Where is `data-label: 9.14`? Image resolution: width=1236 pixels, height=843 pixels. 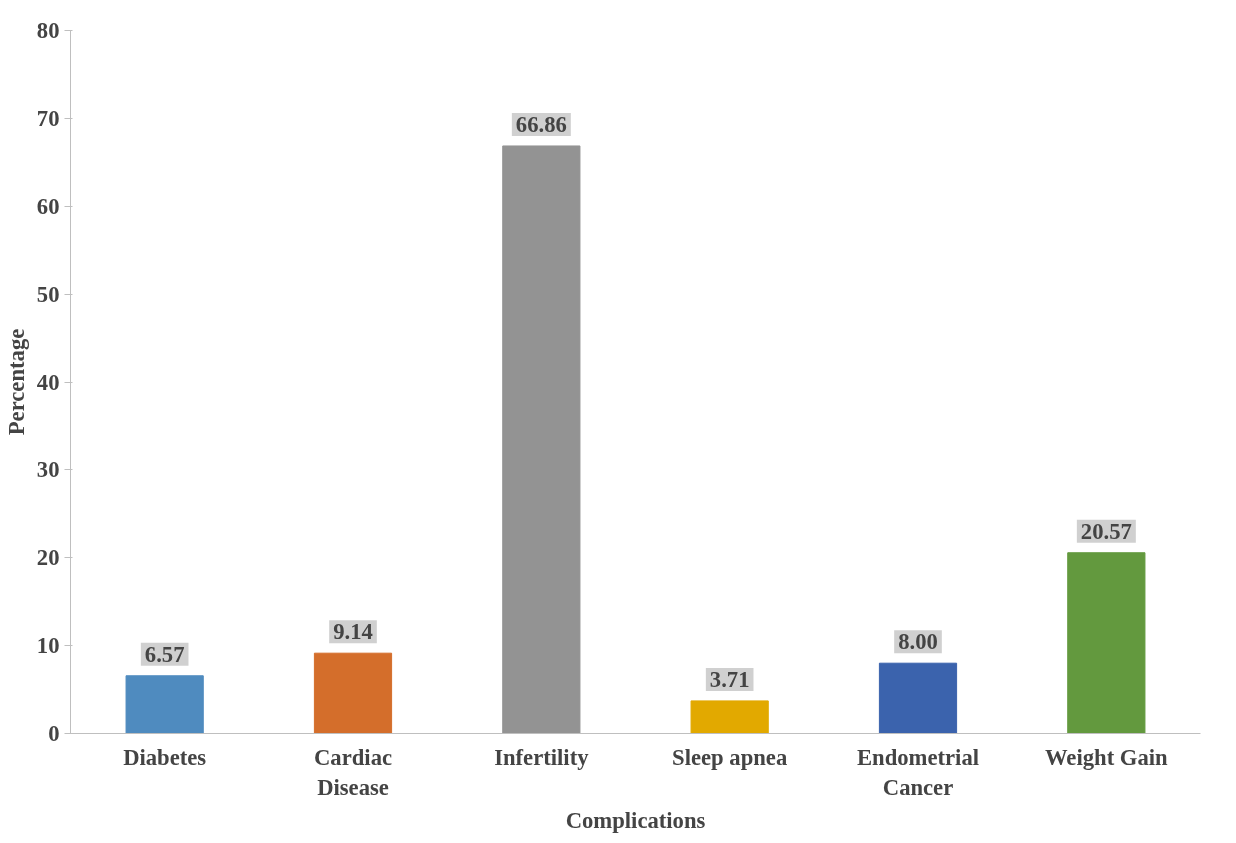
data-label: 9.14 is located at coordinates (353, 632).